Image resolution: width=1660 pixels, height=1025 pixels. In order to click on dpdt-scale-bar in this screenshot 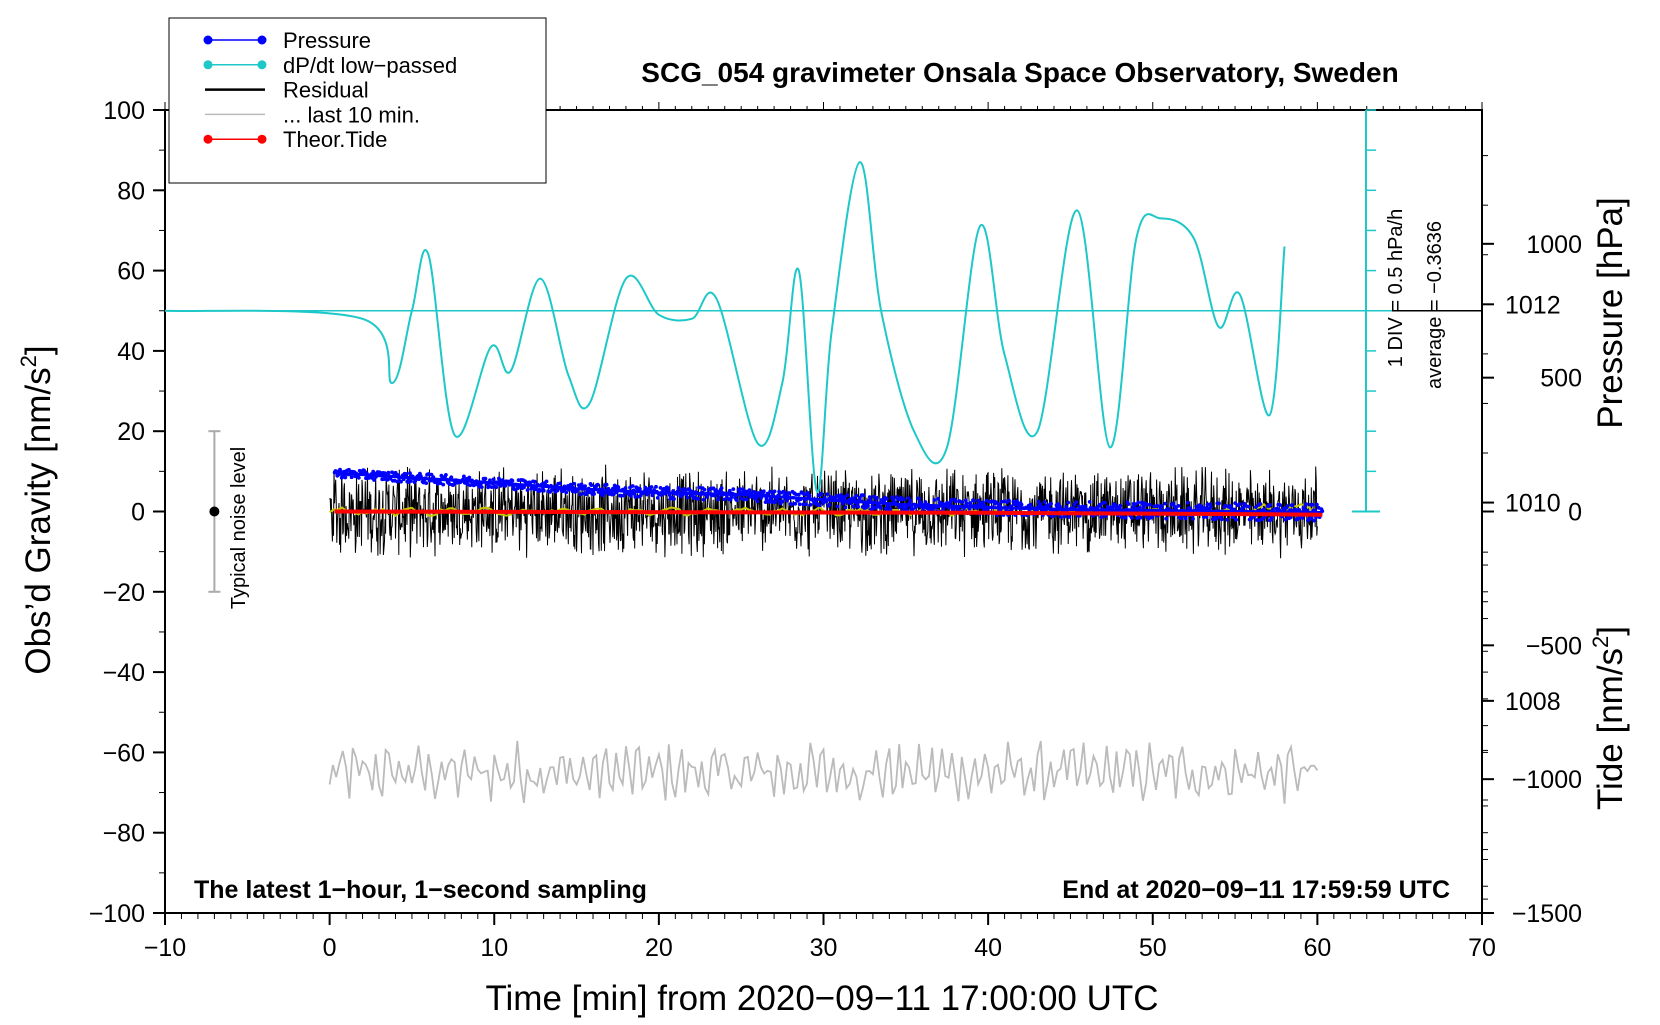, I will do `click(1417, 311)`.